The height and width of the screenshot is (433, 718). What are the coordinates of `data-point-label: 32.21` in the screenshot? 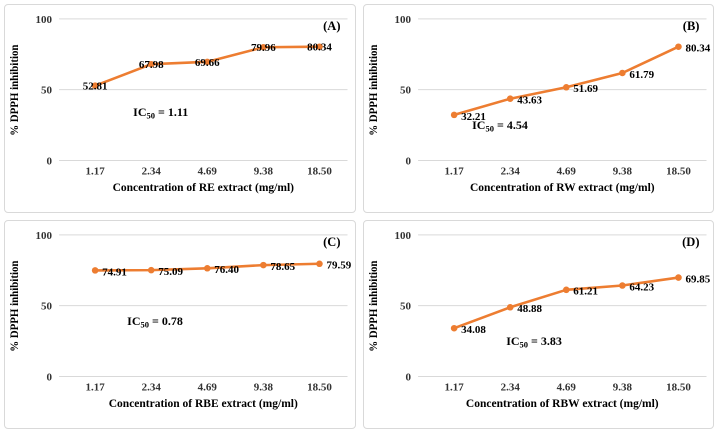 It's located at (473, 117).